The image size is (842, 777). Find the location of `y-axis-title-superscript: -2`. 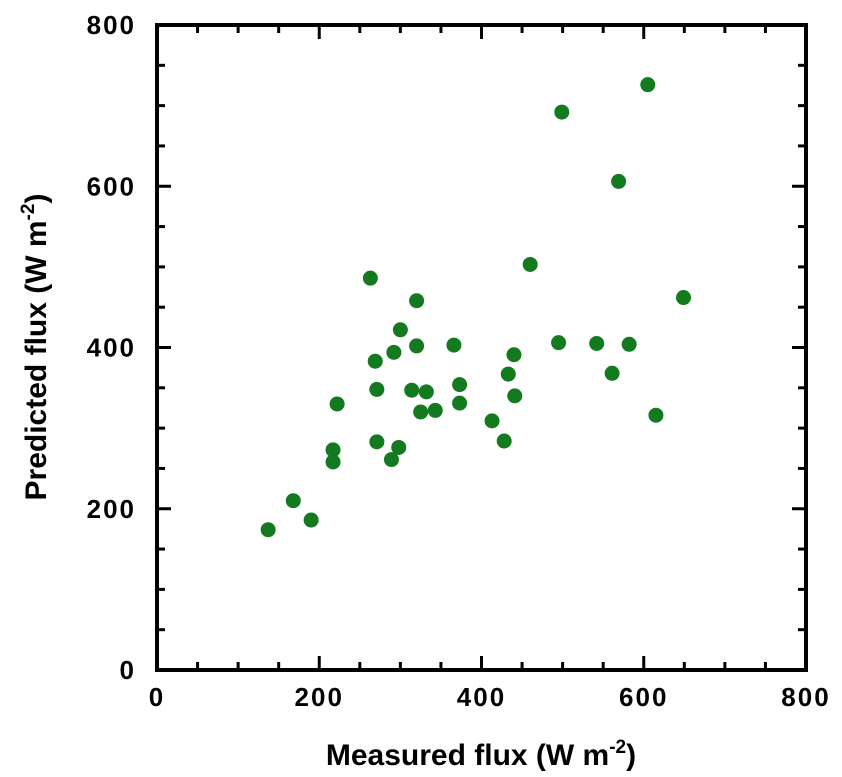

y-axis-title-superscript: -2 is located at coordinates (28, 212).